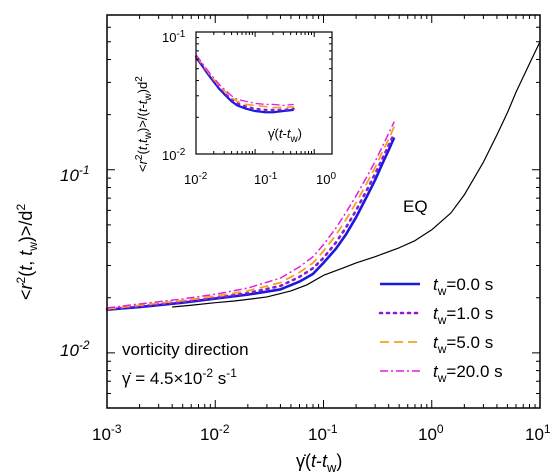 This screenshot has height=475, width=557. What do you see at coordinates (285, 135) in the screenshot?
I see `inset-x-axis-label: γ̇(t-tw)` at bounding box center [285, 135].